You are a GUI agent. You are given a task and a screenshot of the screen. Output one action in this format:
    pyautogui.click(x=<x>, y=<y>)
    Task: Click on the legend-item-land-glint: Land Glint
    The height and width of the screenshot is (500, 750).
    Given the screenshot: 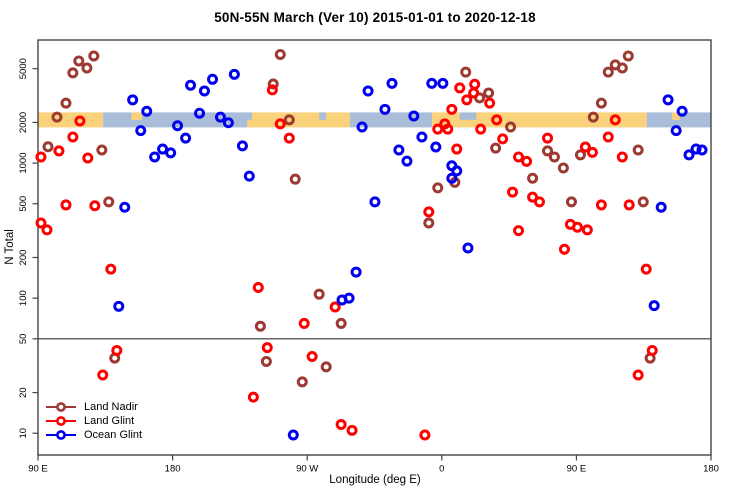 What is the action you would take?
    pyautogui.click(x=93, y=421)
    